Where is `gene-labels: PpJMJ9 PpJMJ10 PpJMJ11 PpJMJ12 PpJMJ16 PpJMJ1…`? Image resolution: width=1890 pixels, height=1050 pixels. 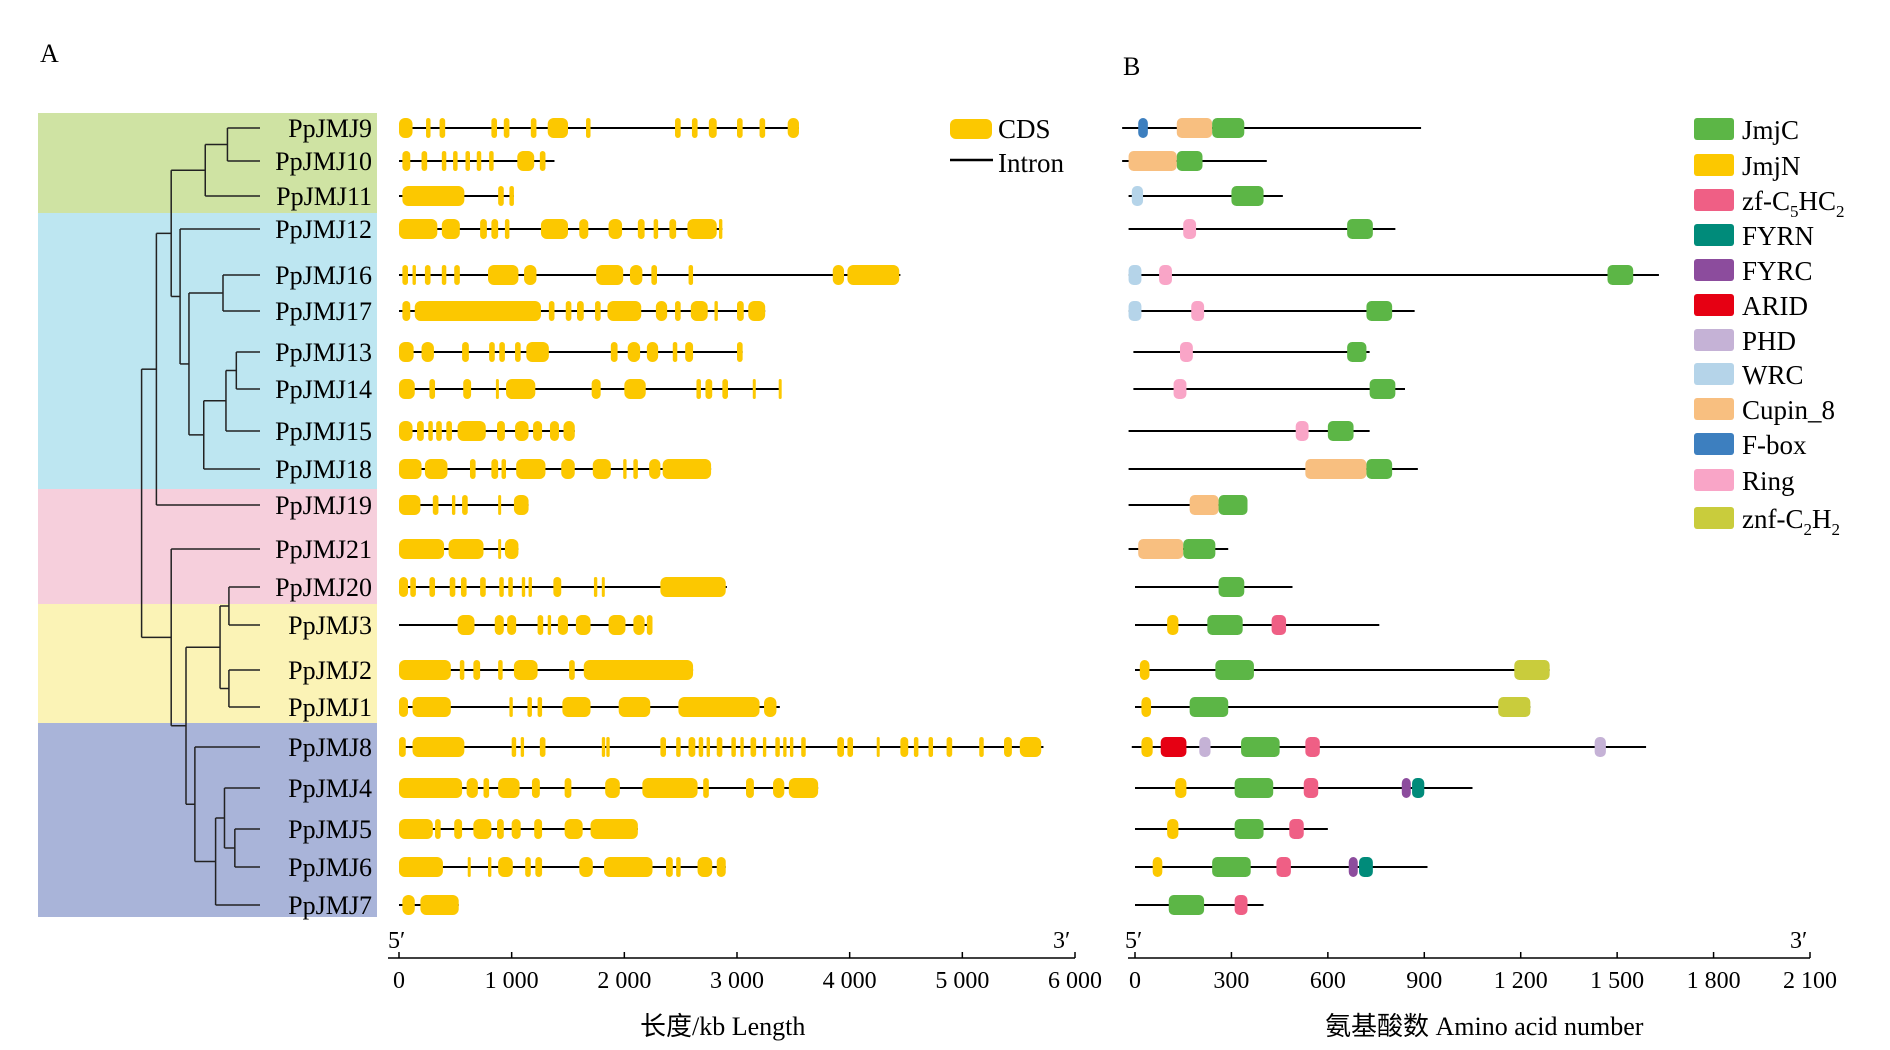 gene-labels: PpJMJ9 PpJMJ10 PpJMJ11 PpJMJ12 PpJMJ16 PpJMJ1… is located at coordinates (323, 517).